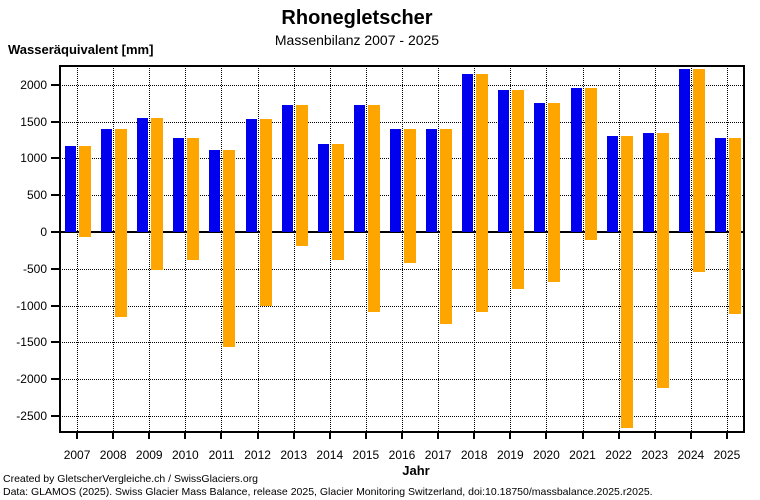  I want to click on x-tick-label: 2009, so click(149, 455).